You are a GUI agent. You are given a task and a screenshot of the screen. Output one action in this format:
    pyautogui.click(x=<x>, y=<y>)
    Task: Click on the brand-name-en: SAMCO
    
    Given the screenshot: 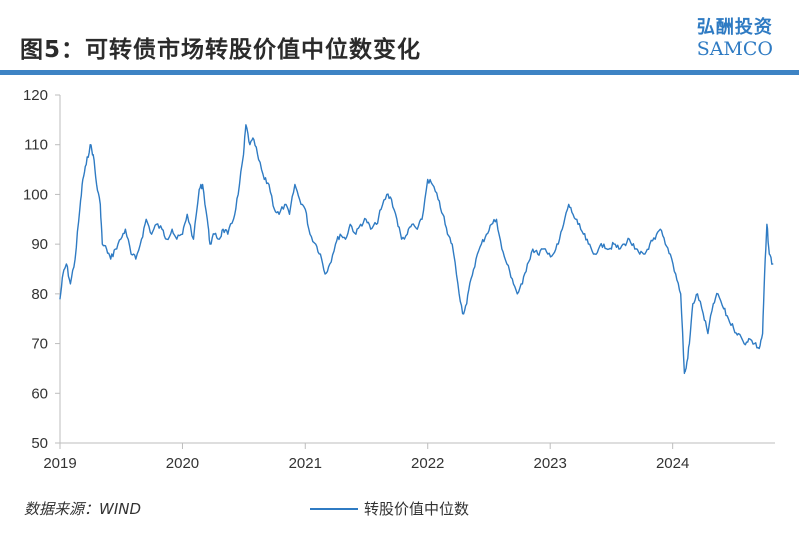 What is the action you would take?
    pyautogui.click(x=734, y=49)
    